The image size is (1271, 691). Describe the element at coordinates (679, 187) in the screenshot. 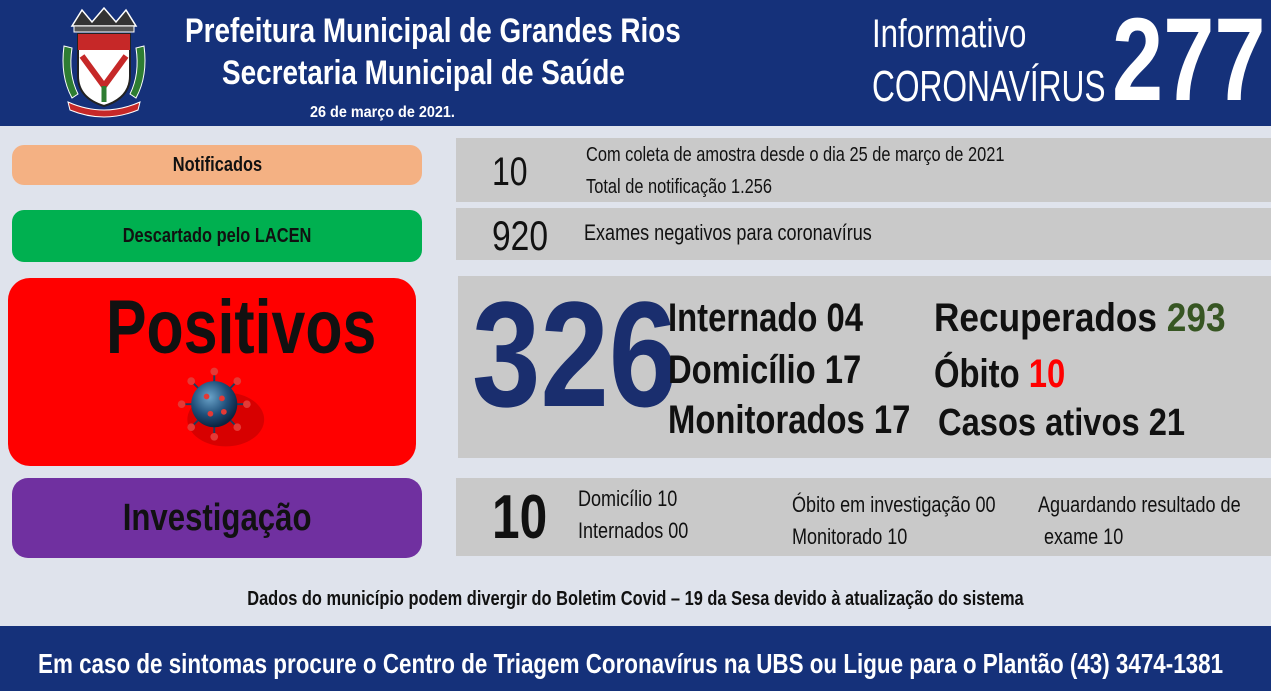

I see `notificados-line2: Total de notificação 1.256` at that location.